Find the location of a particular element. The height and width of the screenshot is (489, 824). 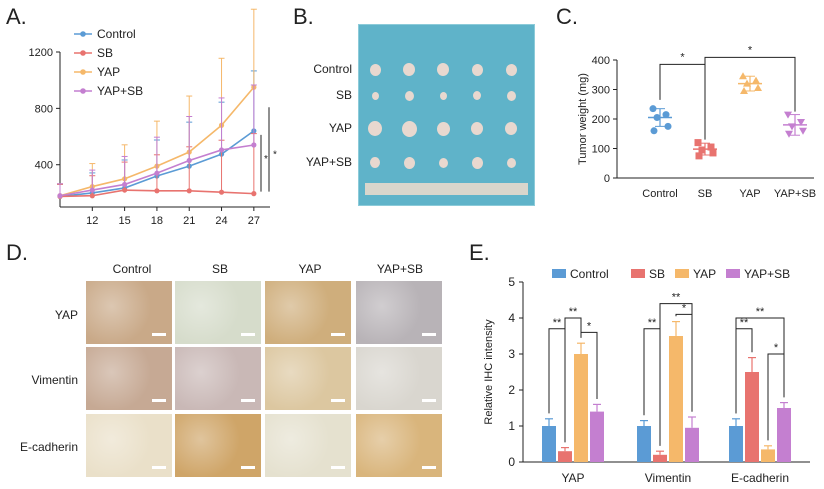

y-tick-label: 100 is located at coordinates (601, 150).